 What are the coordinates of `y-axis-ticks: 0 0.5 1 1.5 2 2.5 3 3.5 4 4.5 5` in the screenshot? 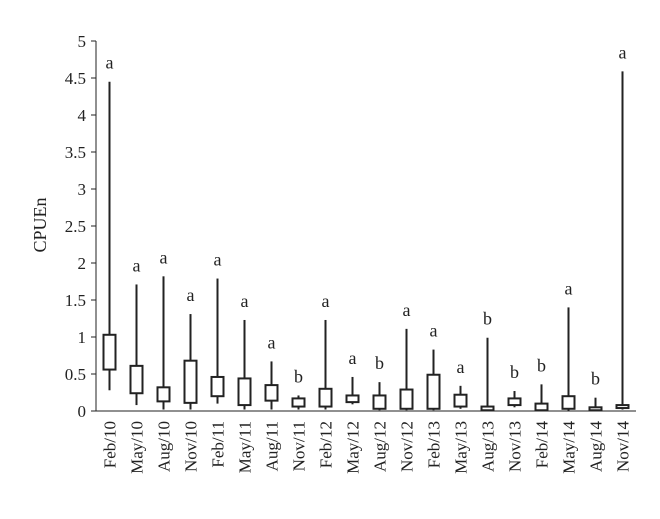 It's located at (80, 226).